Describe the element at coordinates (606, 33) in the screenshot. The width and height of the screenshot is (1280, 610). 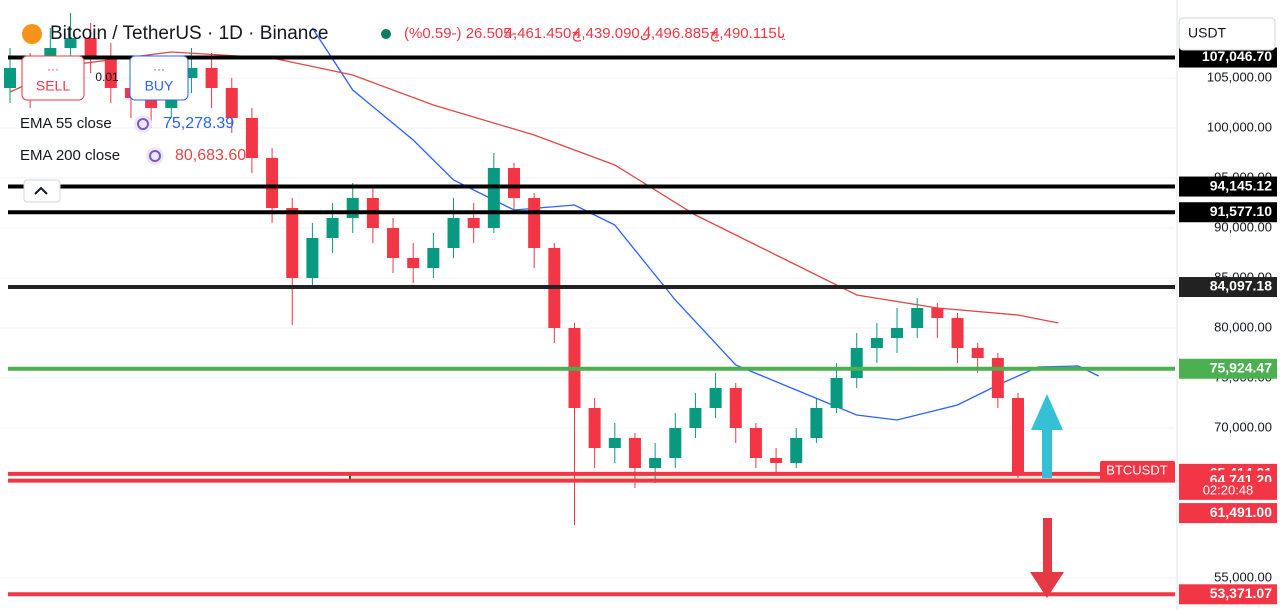
I see `ohlc-value: 4,439.090` at that location.